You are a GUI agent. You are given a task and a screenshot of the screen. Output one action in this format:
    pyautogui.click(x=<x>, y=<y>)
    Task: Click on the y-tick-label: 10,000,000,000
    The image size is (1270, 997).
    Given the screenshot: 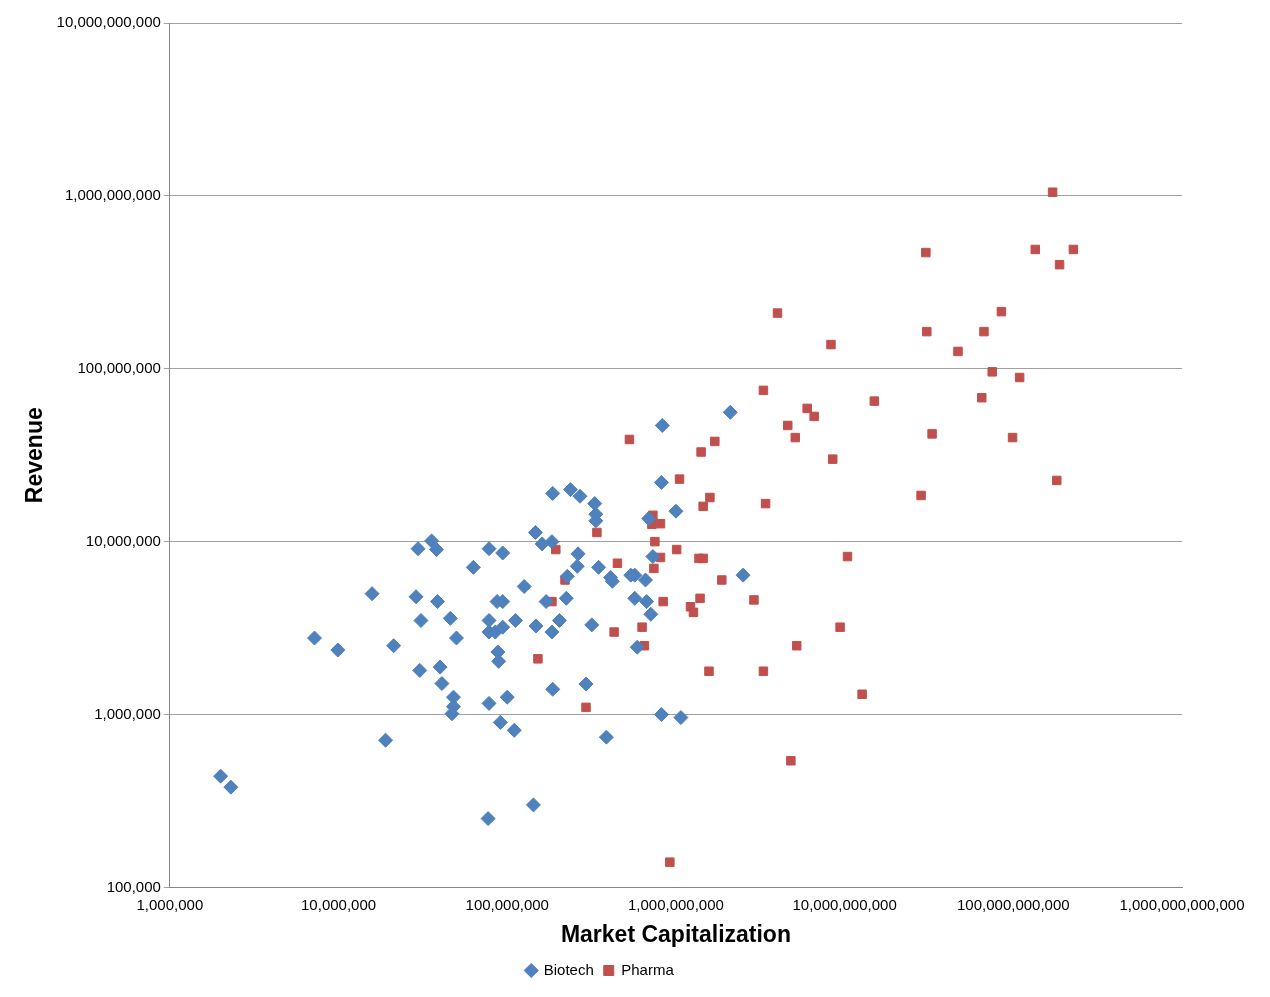 What is the action you would take?
    pyautogui.click(x=108, y=22)
    